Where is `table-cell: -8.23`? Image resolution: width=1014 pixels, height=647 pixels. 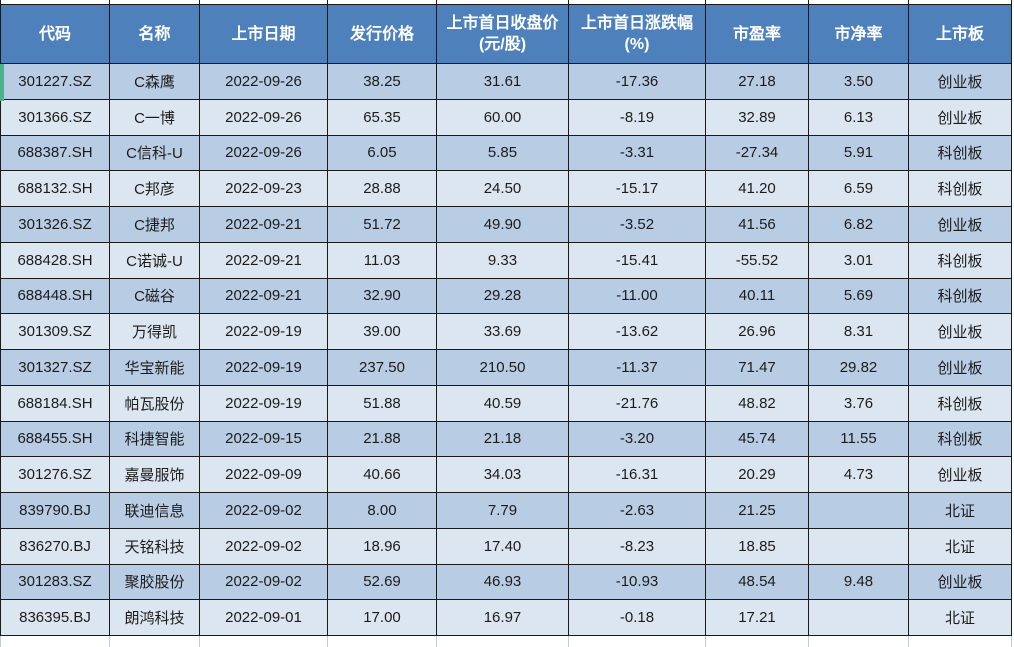 table-cell: -8.23 is located at coordinates (637, 546).